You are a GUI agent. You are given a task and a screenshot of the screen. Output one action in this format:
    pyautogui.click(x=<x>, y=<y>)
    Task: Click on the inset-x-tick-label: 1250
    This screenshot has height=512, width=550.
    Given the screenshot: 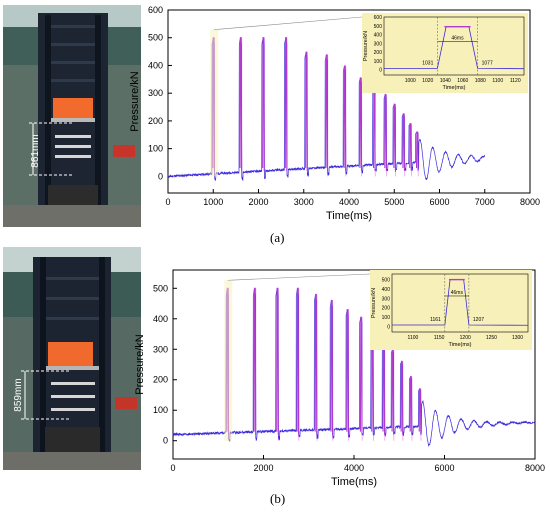 What is the action you would take?
    pyautogui.click(x=491, y=338)
    